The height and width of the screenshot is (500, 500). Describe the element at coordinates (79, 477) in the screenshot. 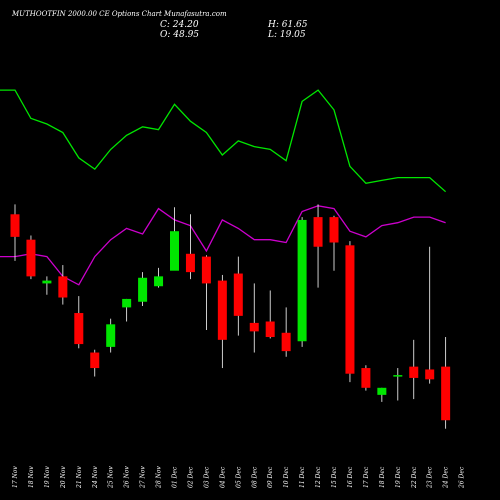

I see `x-tick-label: 21 Nov` at that location.